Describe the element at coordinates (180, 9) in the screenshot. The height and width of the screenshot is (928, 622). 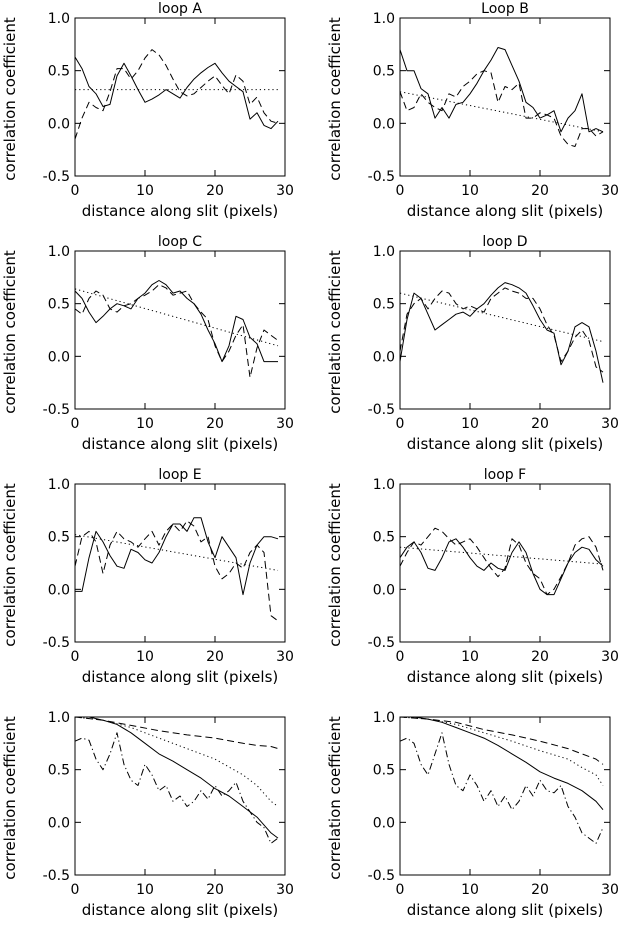
I see `panel-title: loop A` at that location.